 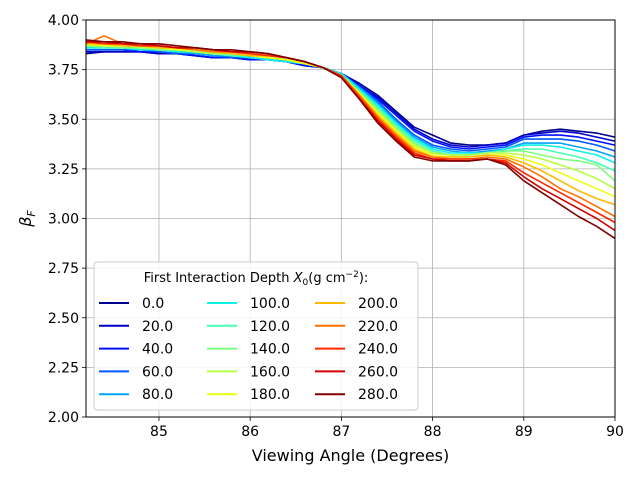 What do you see at coordinates (27, 219) in the screenshot?
I see `y-axis-label: βF` at bounding box center [27, 219].